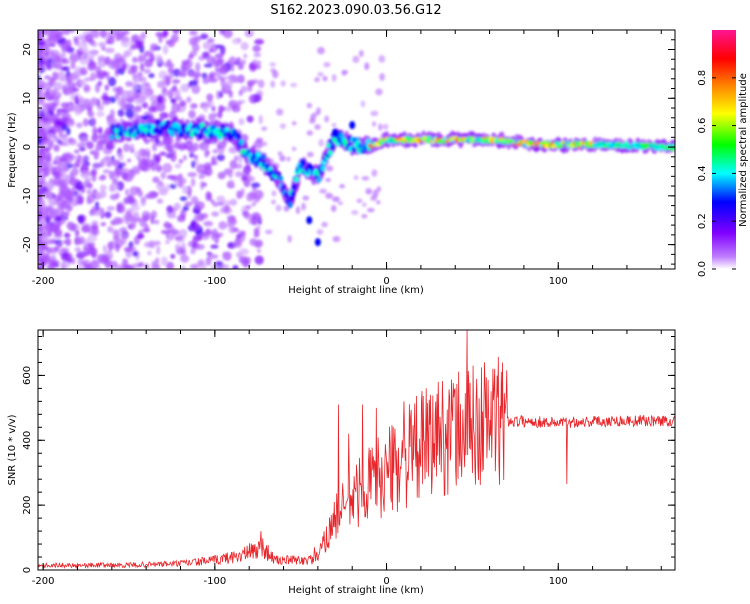 This screenshot has width=750, height=604. What do you see at coordinates (558, 281) in the screenshot?
I see `spectrogram-x-tick-label: 100` at bounding box center [558, 281].